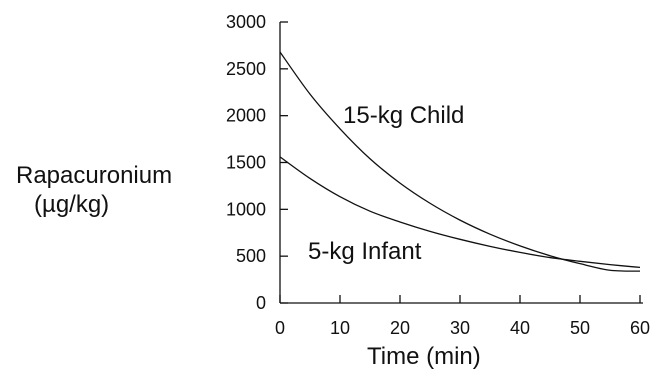  What do you see at coordinates (520, 328) in the screenshot?
I see `x-tick-label: 40` at bounding box center [520, 328].